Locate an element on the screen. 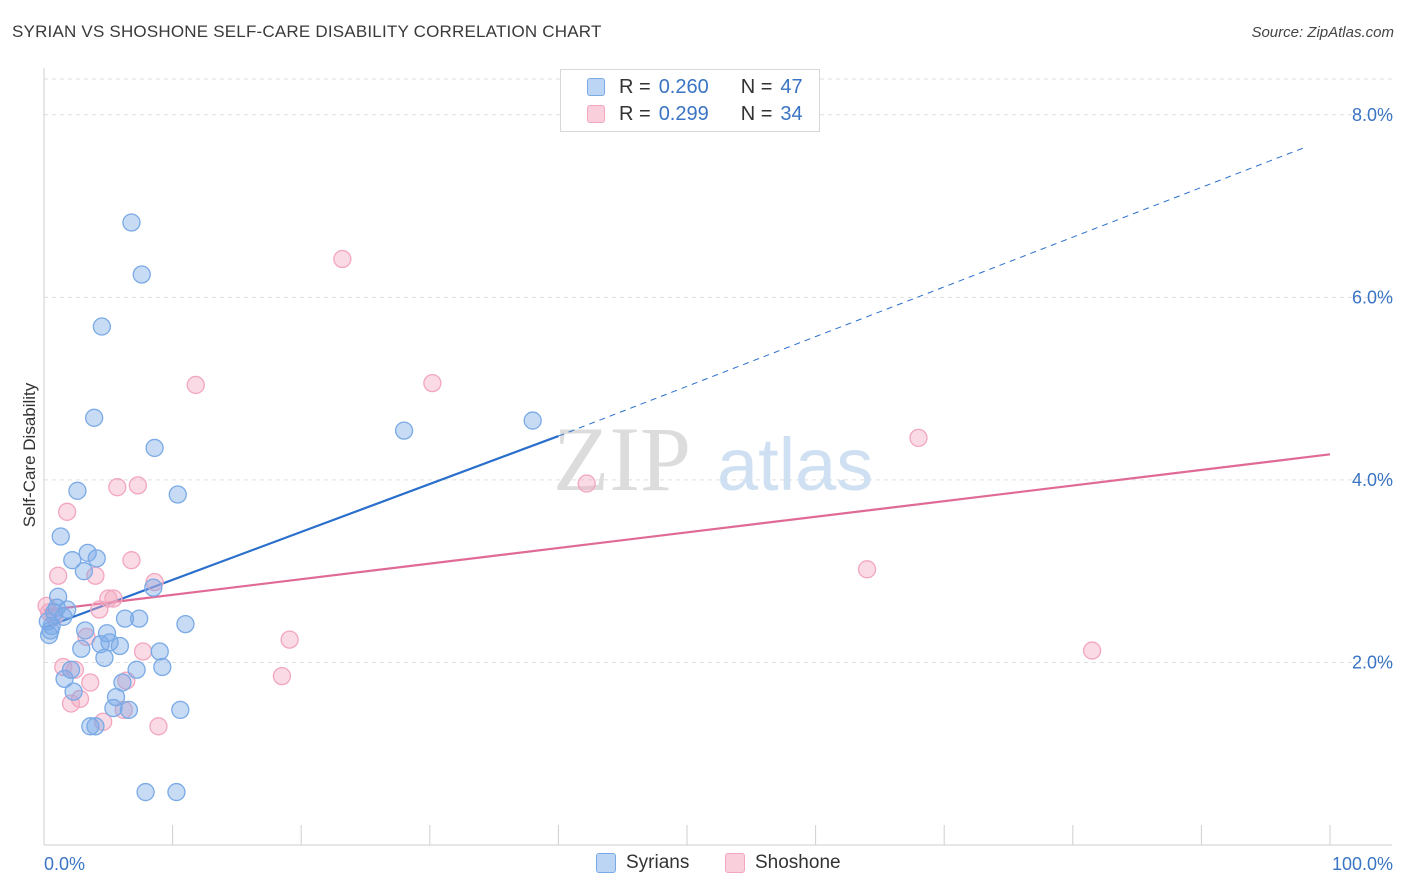 The image size is (1406, 892). stats-legend: R = 0.260 N = 47 R = 0.299 N = 34 is located at coordinates (690, 100).